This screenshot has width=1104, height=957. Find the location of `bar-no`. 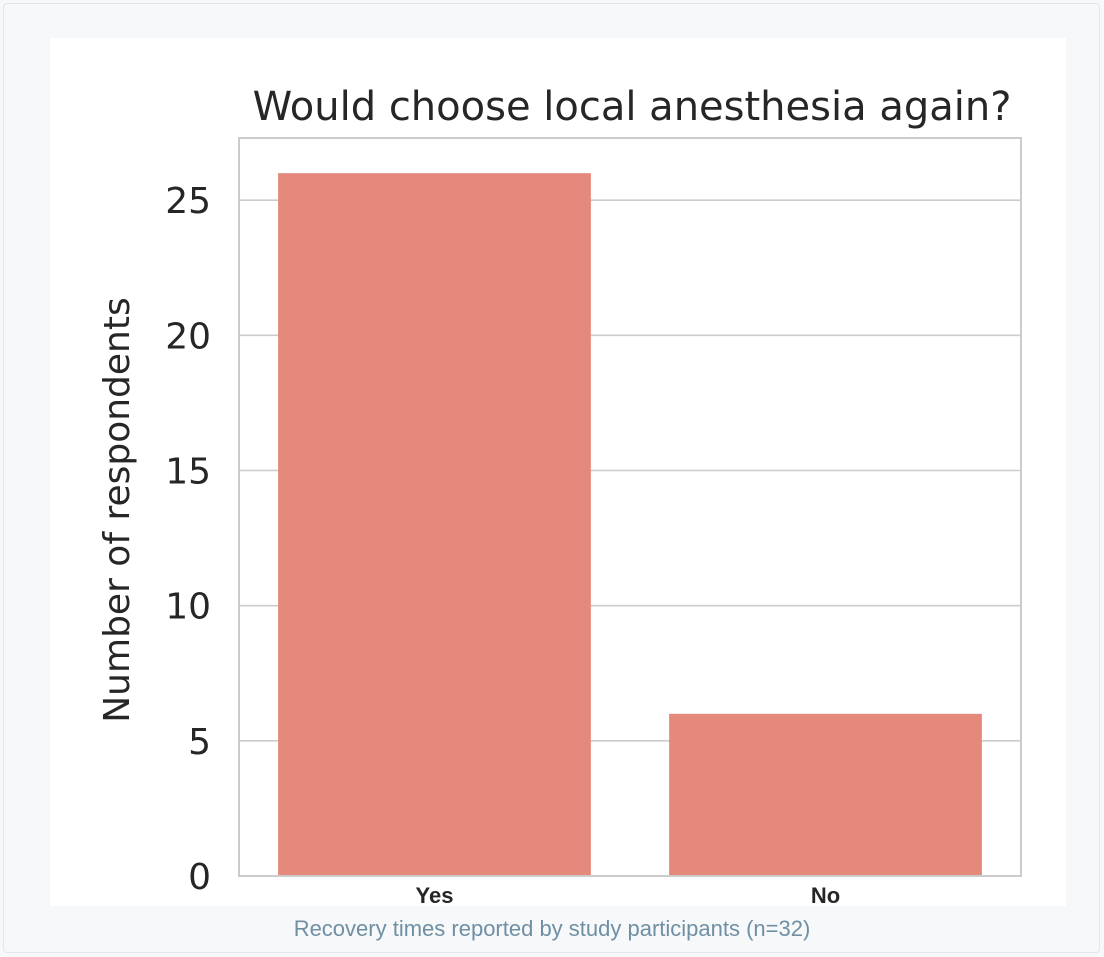

bar-no is located at coordinates (825, 794).